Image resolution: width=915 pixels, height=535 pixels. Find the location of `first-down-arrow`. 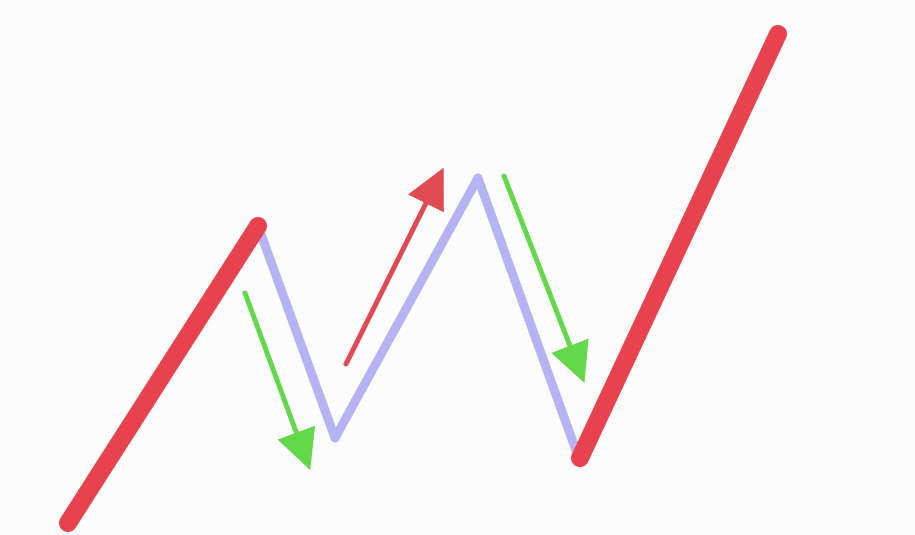

first-down-arrow is located at coordinates (279, 380).